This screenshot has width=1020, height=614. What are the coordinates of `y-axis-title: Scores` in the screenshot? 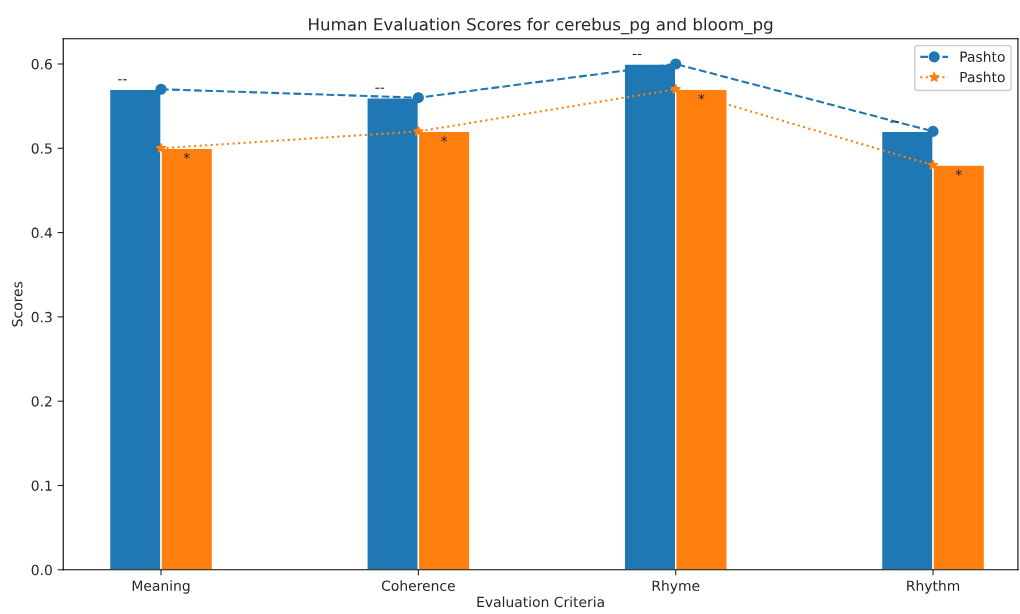 It's located at (17, 304).